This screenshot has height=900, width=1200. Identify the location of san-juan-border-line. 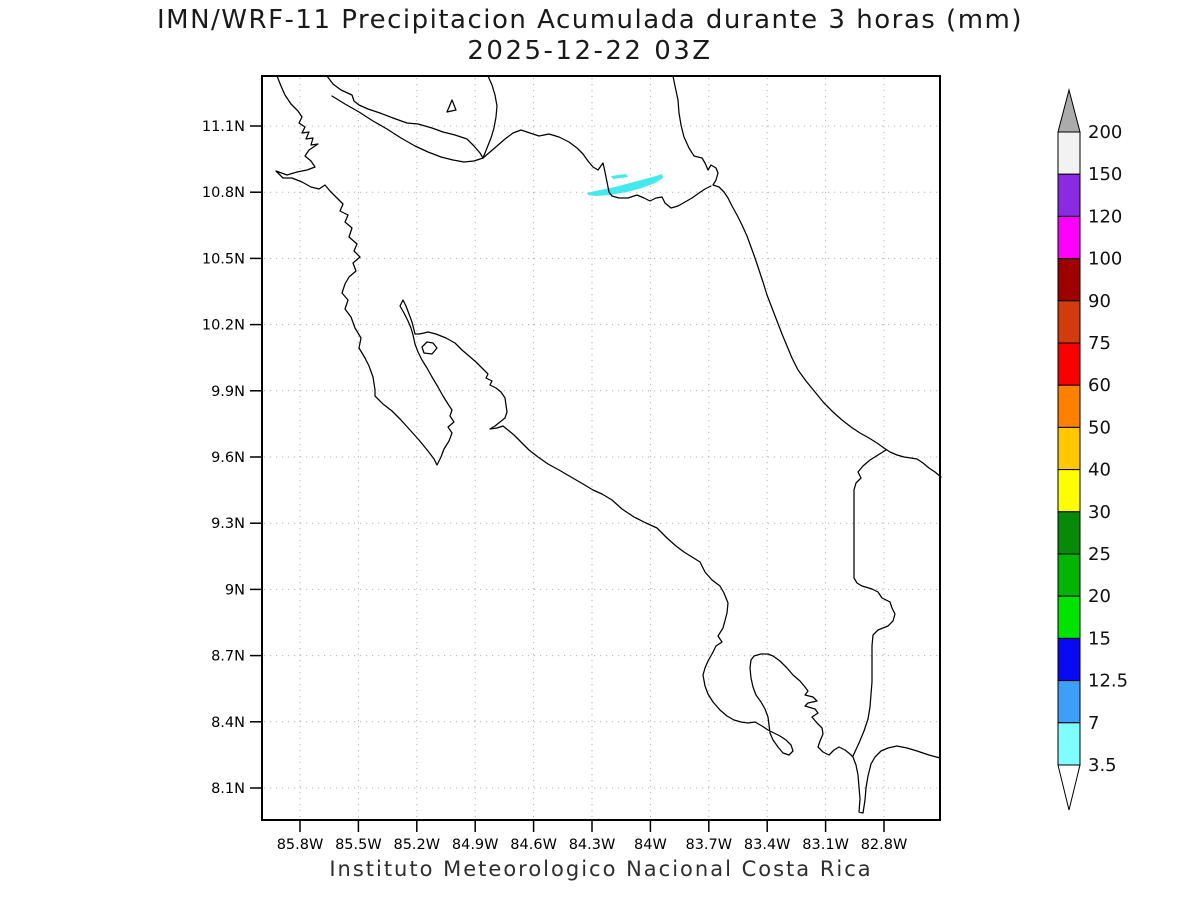
(597, 169).